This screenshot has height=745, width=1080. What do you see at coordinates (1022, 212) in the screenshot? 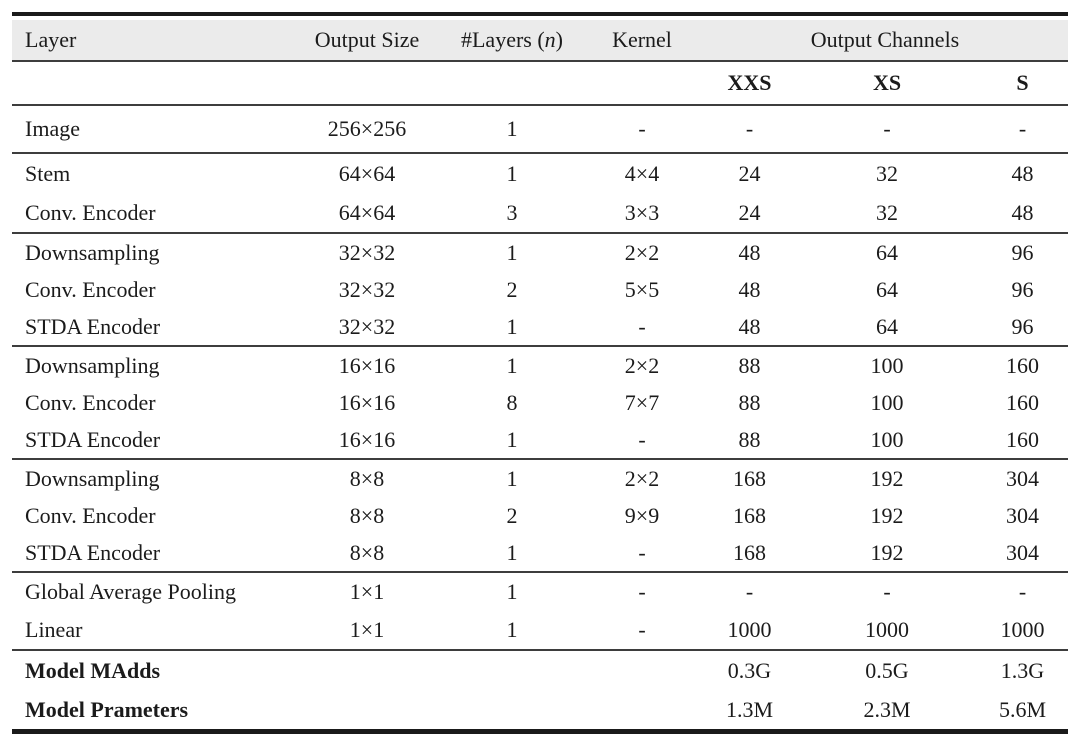
I see `s-cell: 48` at bounding box center [1022, 212].